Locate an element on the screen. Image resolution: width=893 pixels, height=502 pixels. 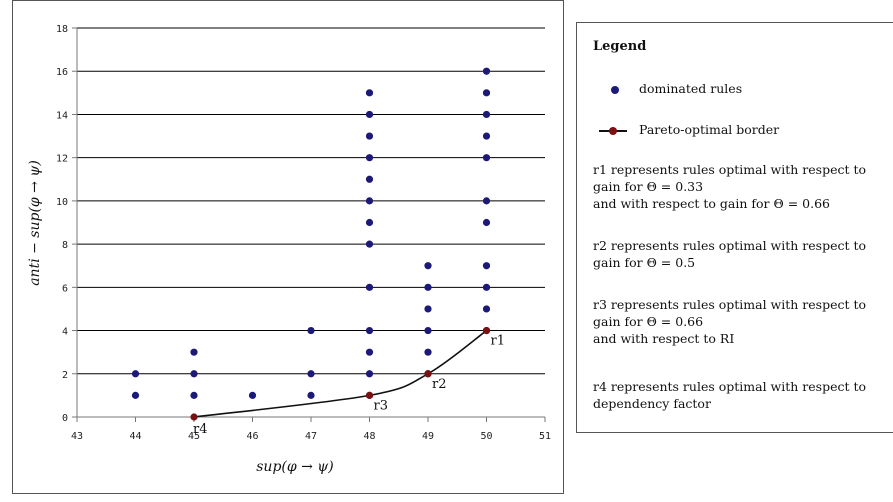
pareto-point-label-r2: r2 is located at coordinates (439, 384).